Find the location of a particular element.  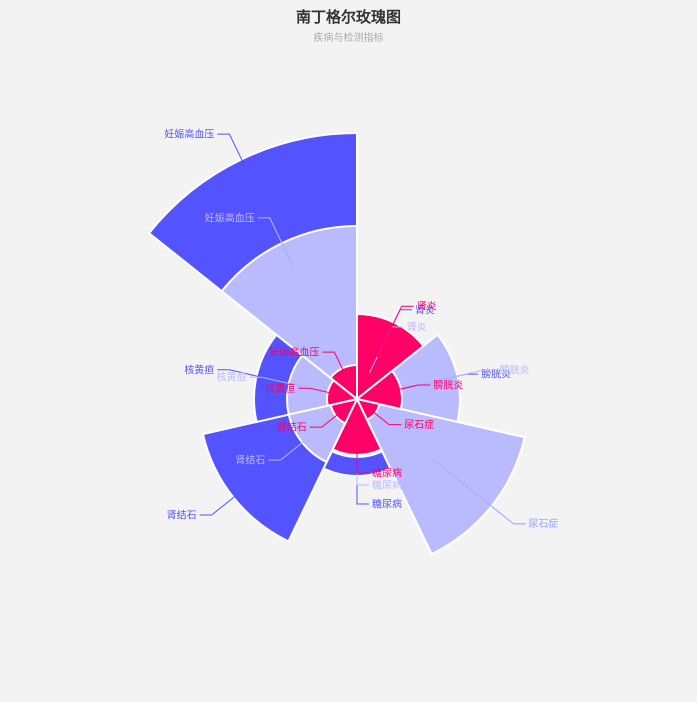

chart-subtitle: 疾病与检测指标 is located at coordinates (348, 38).